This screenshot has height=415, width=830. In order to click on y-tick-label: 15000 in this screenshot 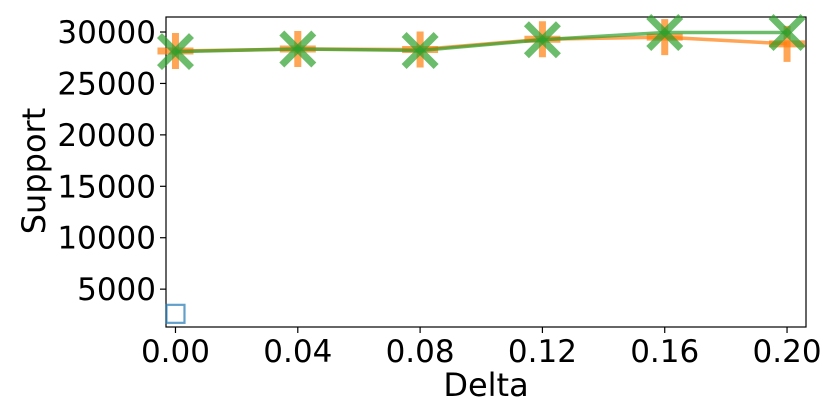, I will do `click(106, 187)`.